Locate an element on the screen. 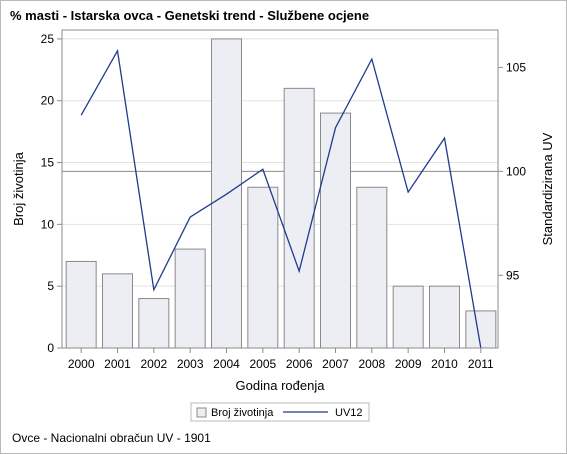  legend: Broj životinja UV12 is located at coordinates (280, 412).